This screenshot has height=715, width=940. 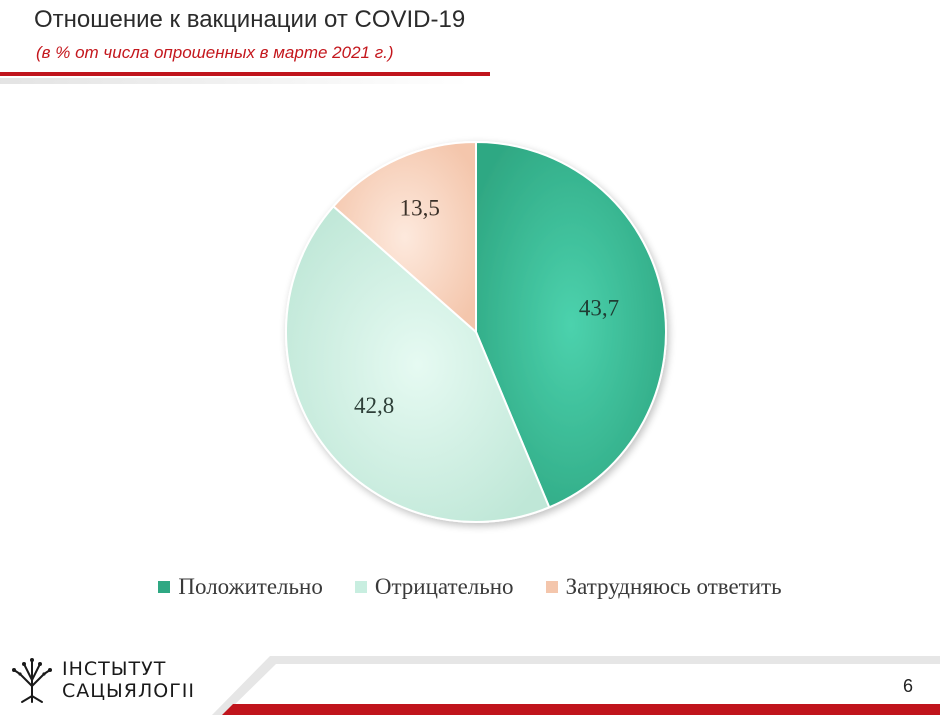 I want to click on pie-slice-undecided, so click(x=404, y=237).